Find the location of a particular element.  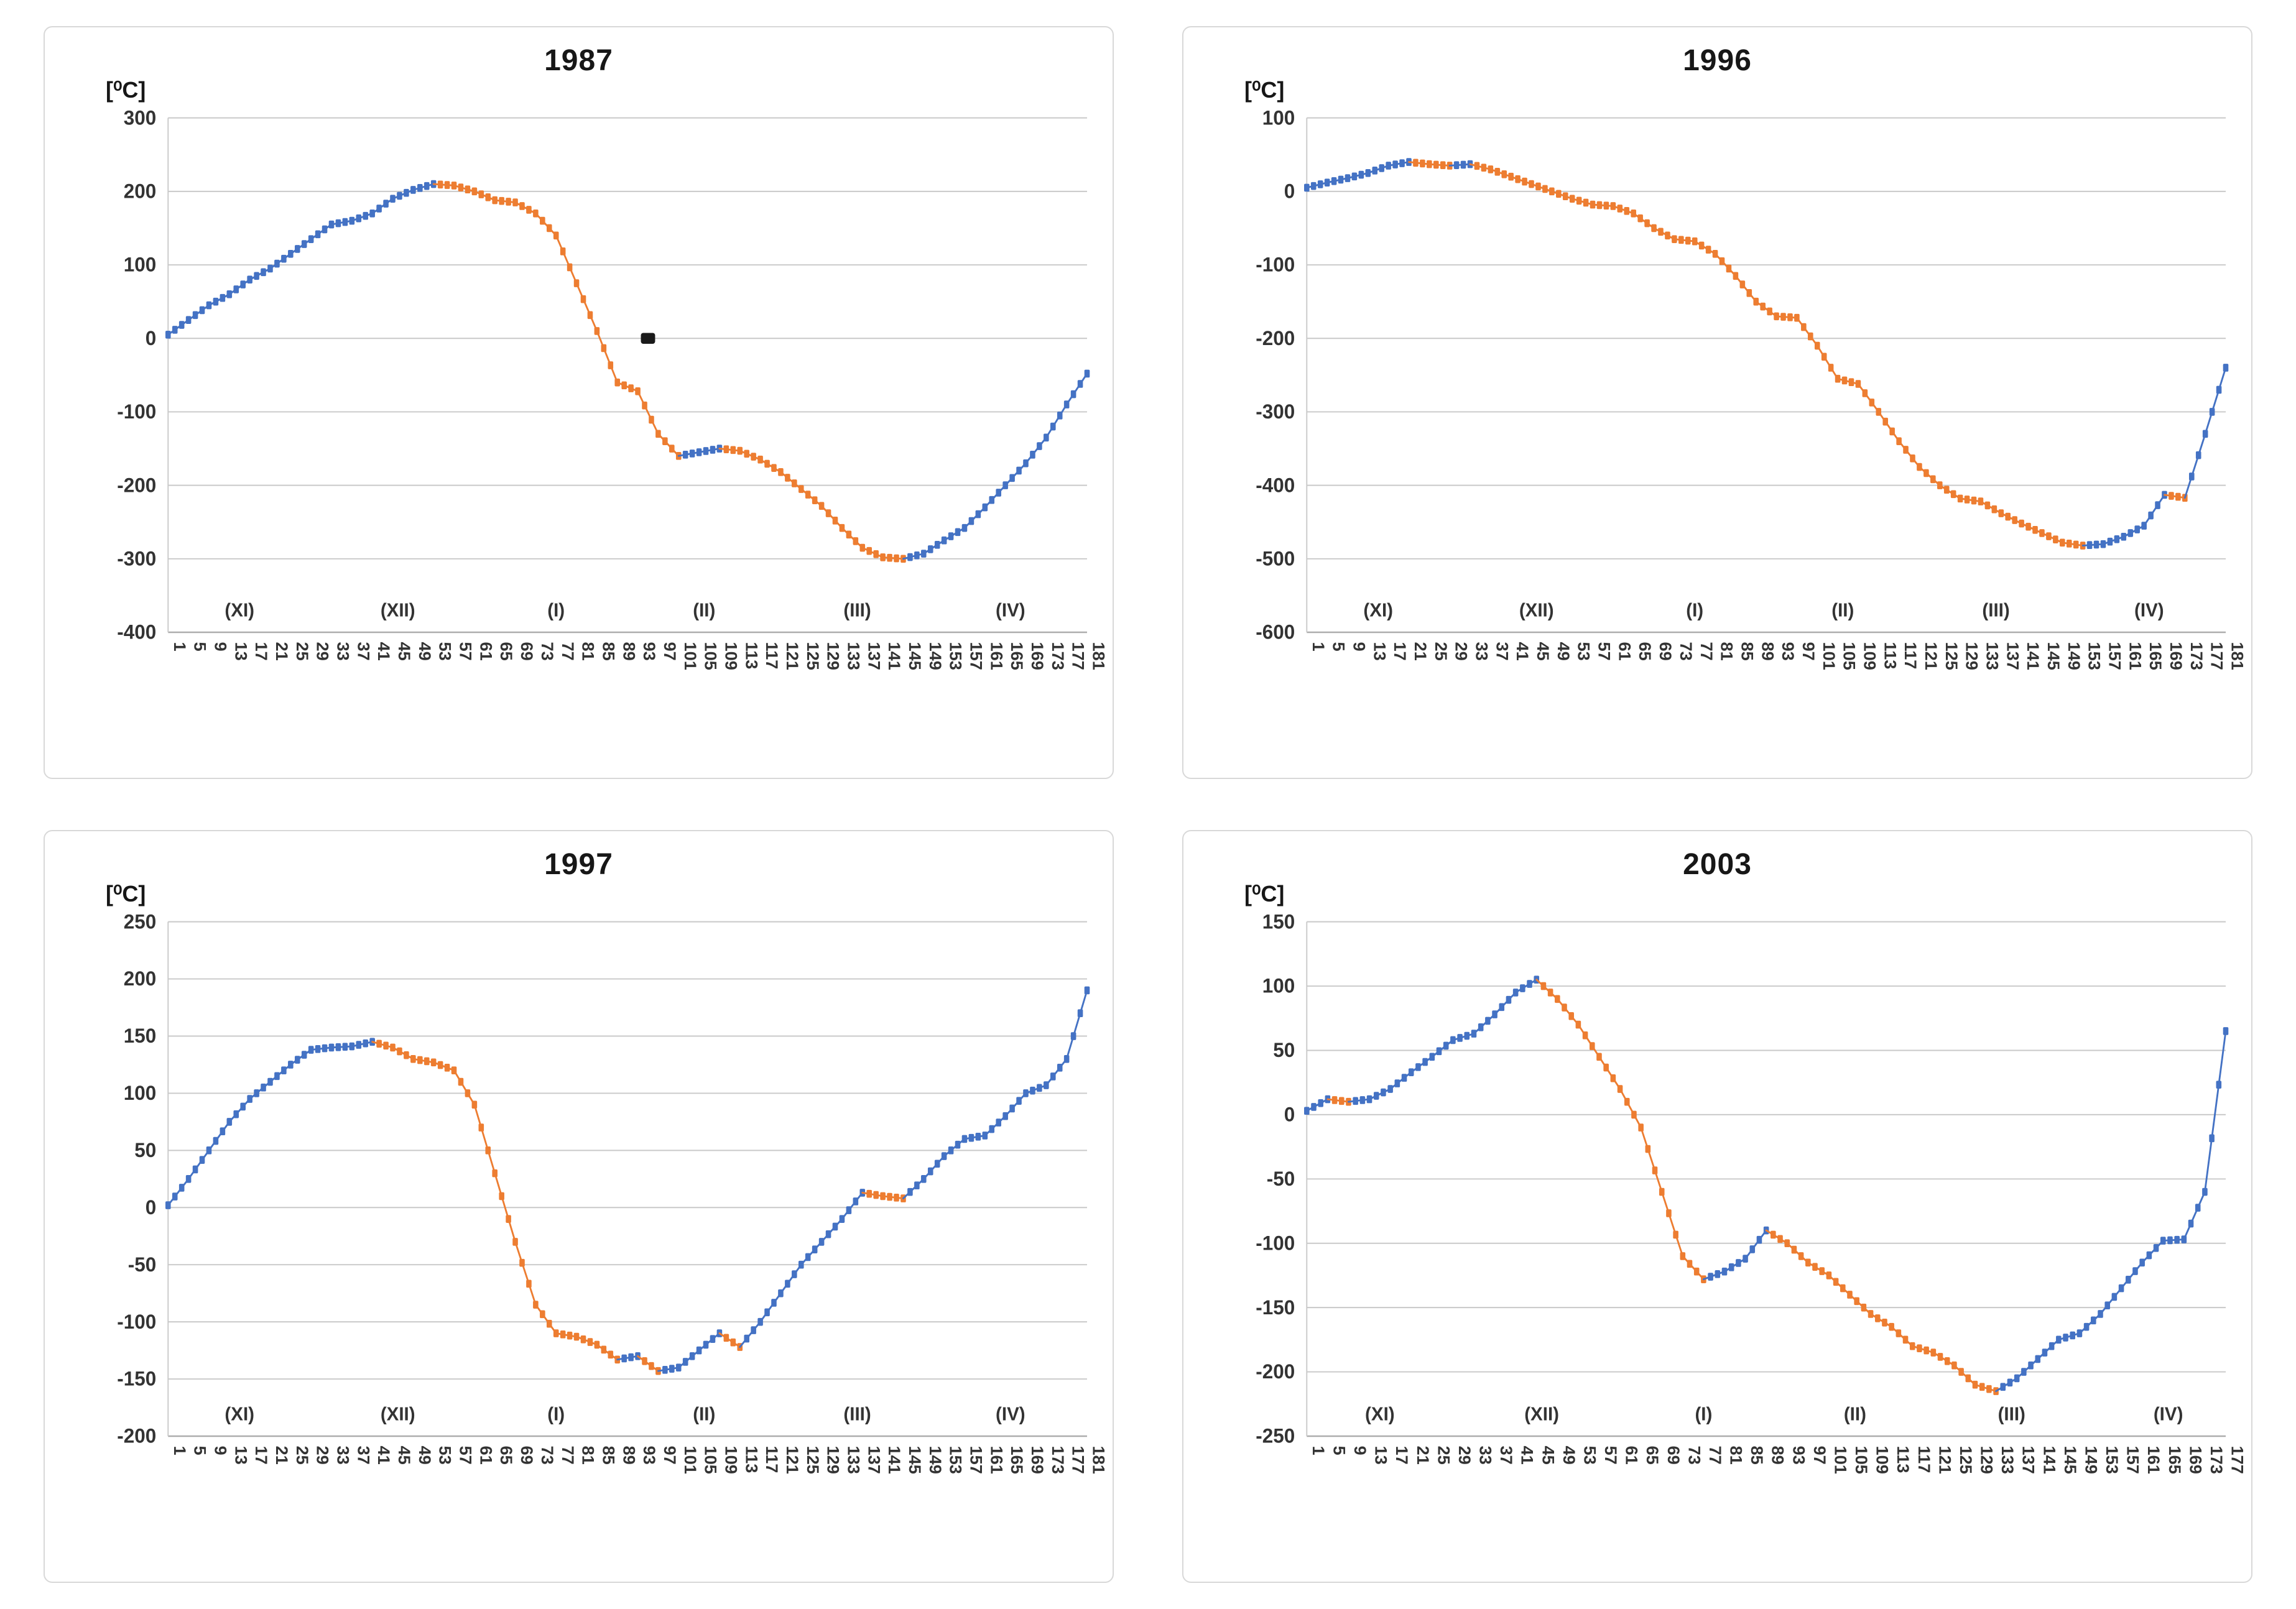

x-tick-label: 161 is located at coordinates (2153, 1460).